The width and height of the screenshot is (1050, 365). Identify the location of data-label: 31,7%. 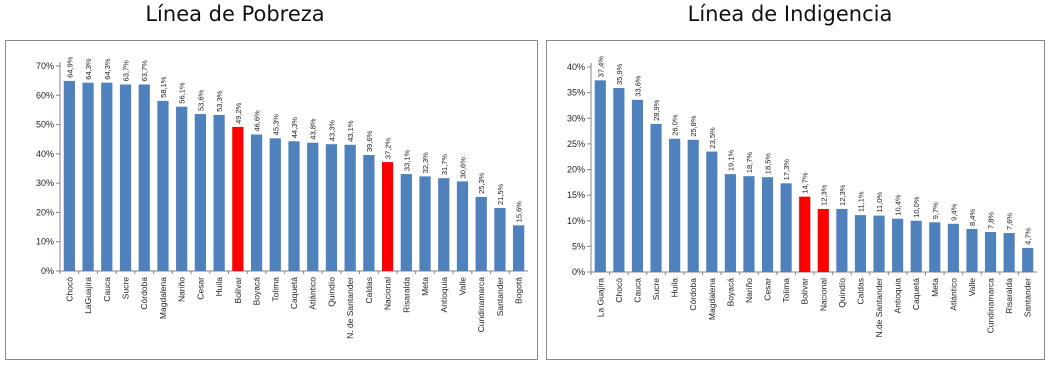
(444, 165).